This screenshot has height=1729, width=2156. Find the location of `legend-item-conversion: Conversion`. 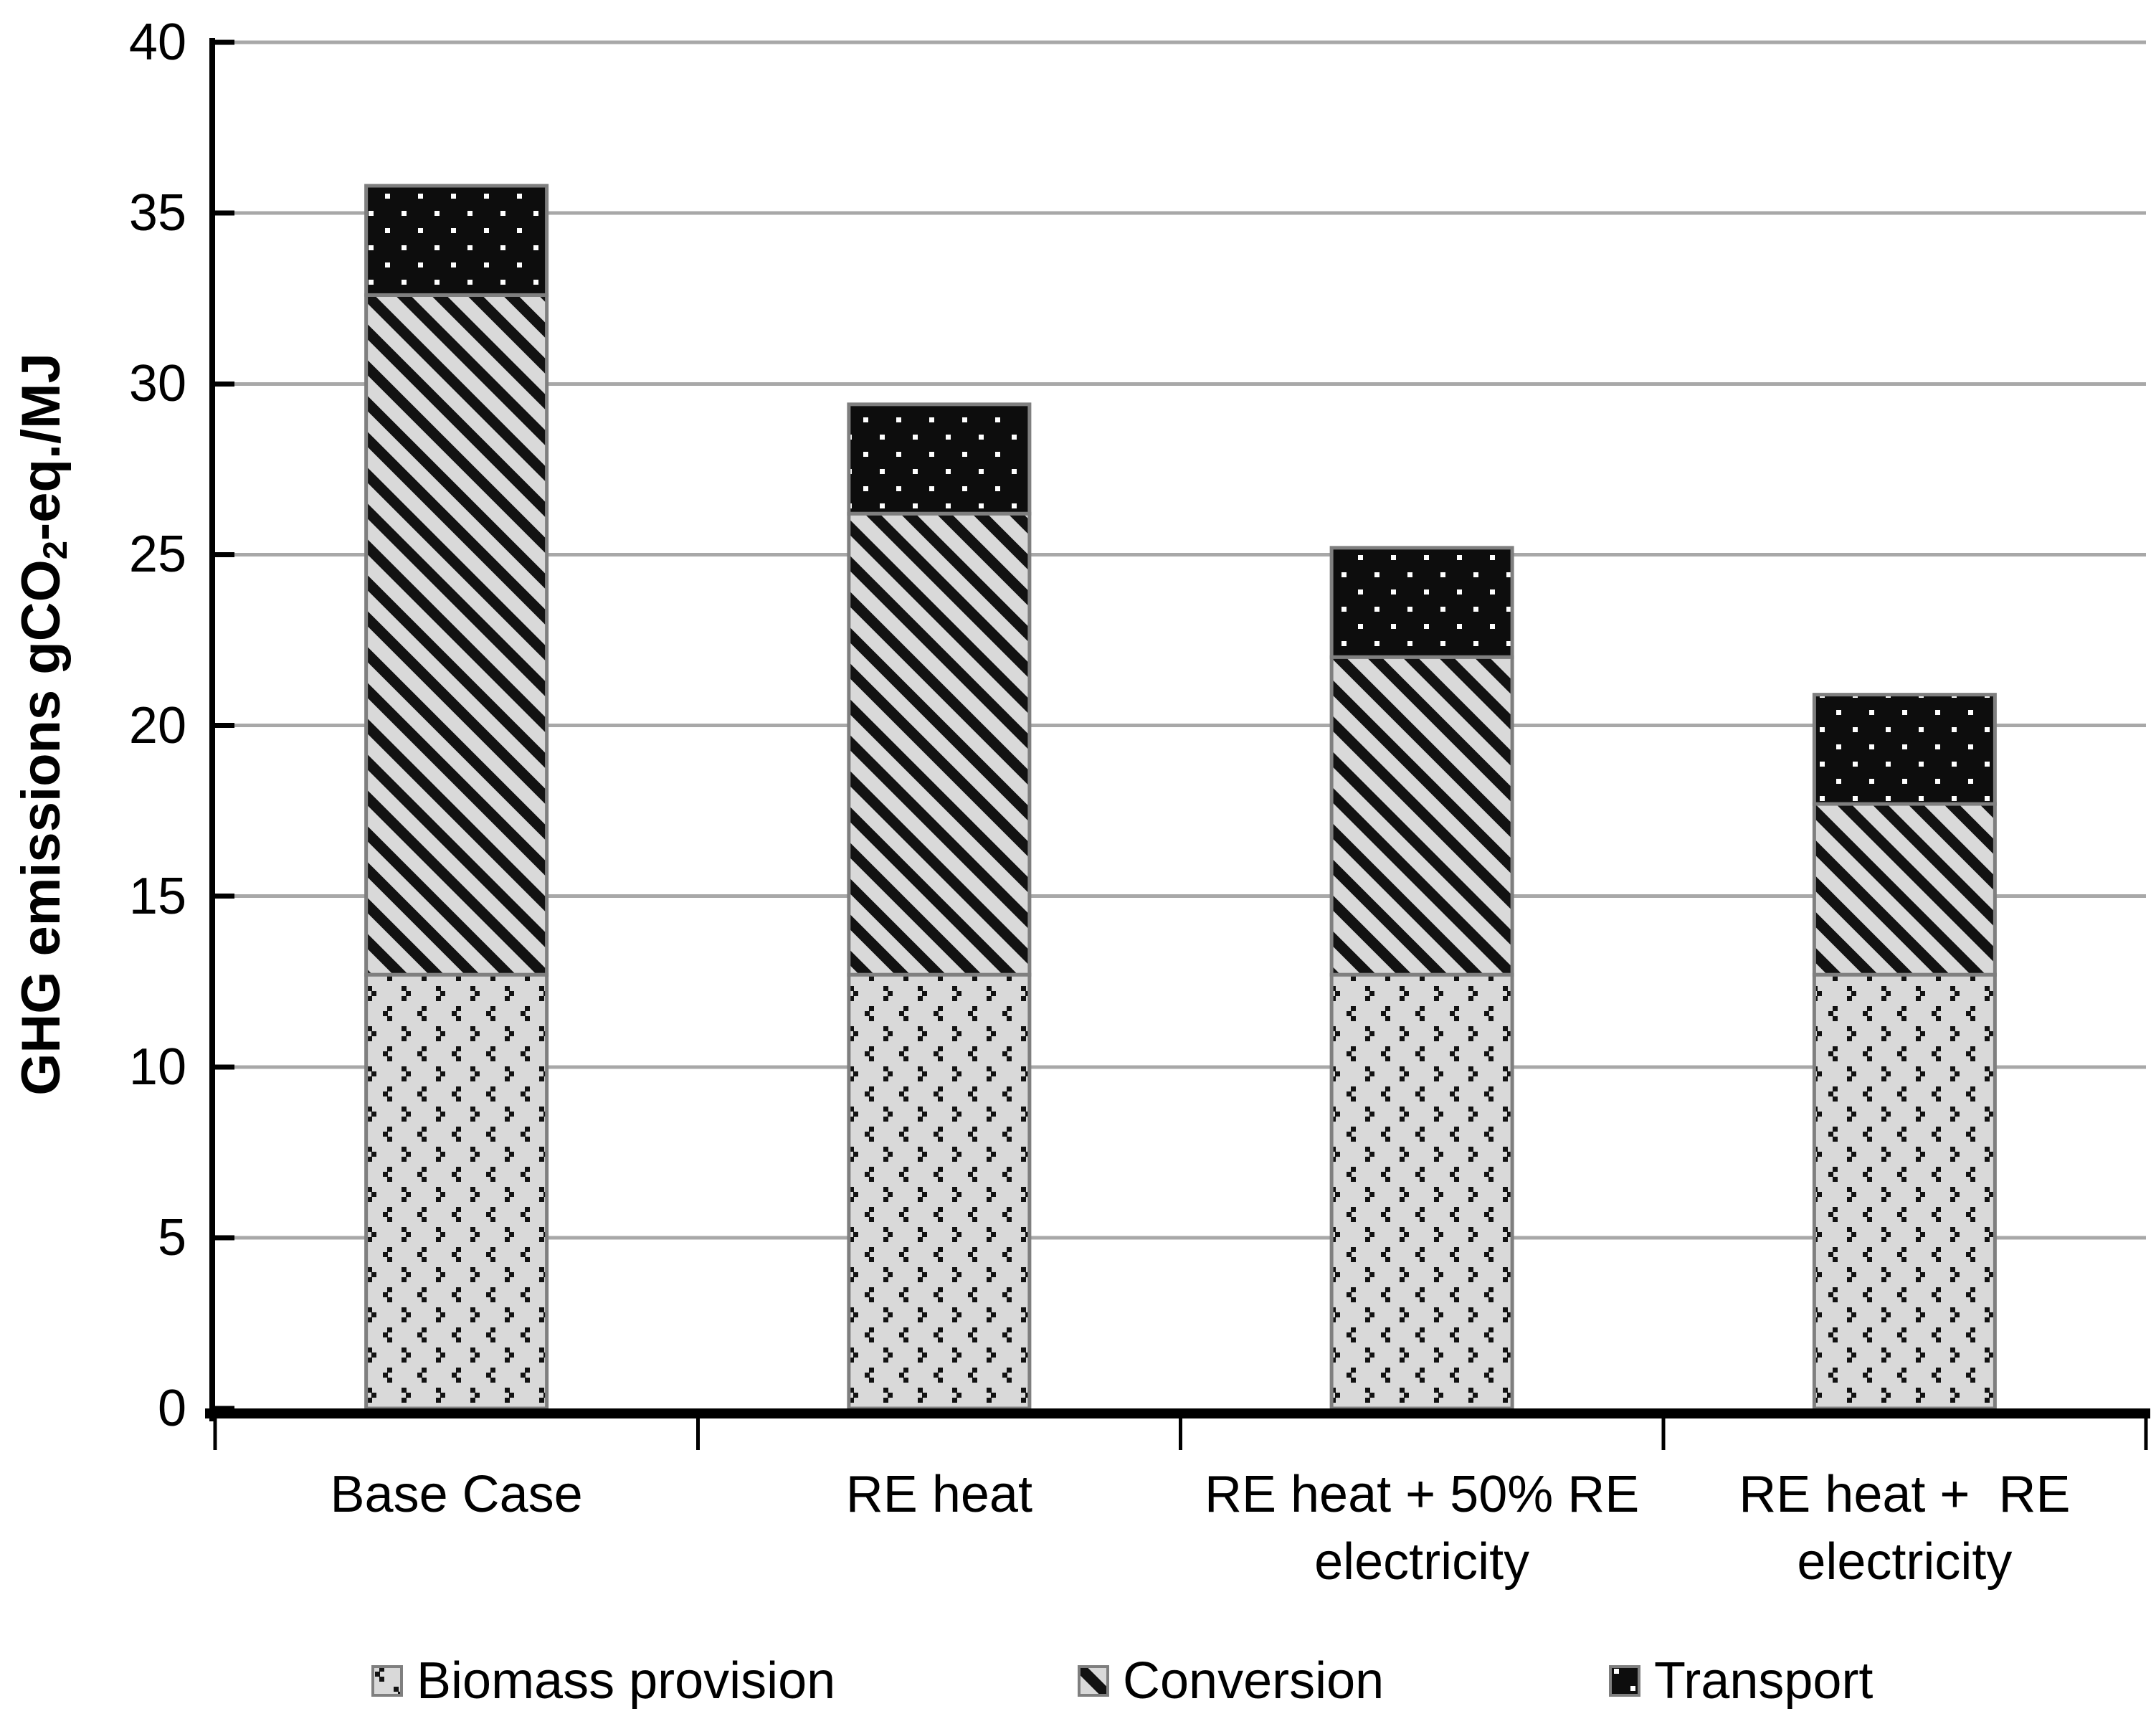

legend-item-conversion: Conversion is located at coordinates (1230, 1681).